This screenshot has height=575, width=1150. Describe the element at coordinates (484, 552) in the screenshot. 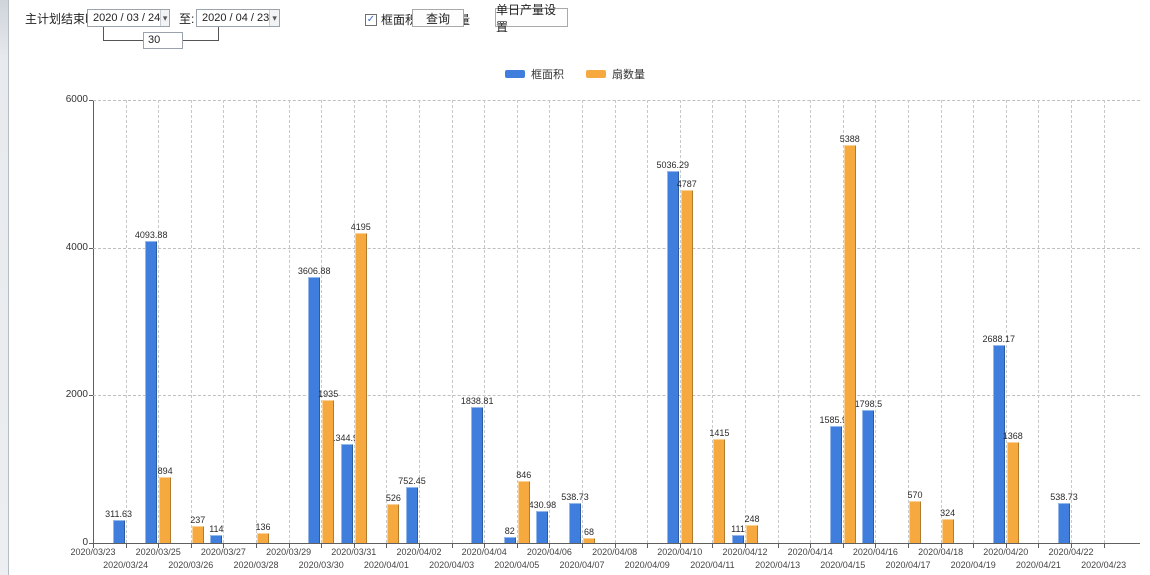

I see `x-axis-label: 2020/04/04` at that location.